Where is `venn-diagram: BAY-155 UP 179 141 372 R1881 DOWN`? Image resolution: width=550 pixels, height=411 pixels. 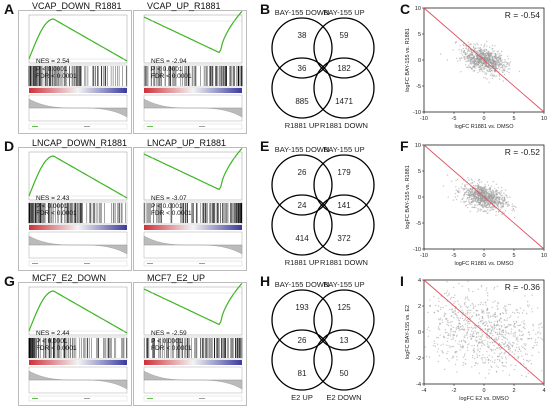 venn-diagram: BAY-155 UP 179 141 372 R1881 DOWN is located at coordinates (344, 204).